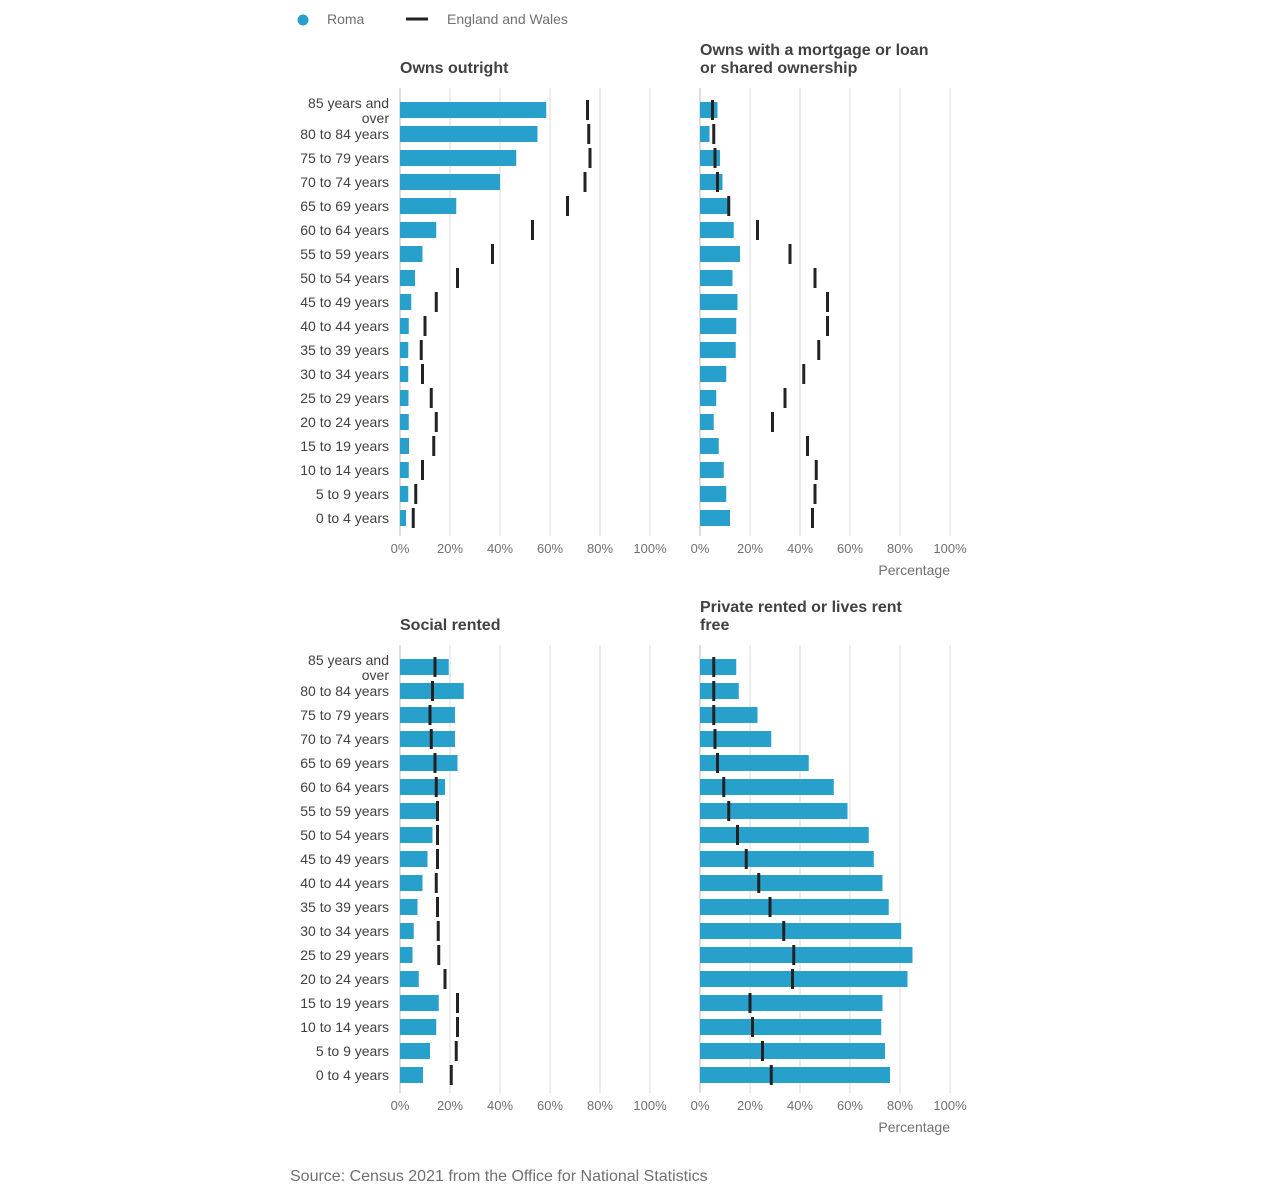  Describe the element at coordinates (814, 50) in the screenshot. I see `panel-2-title: Owns with a mortgage or loan` at that location.